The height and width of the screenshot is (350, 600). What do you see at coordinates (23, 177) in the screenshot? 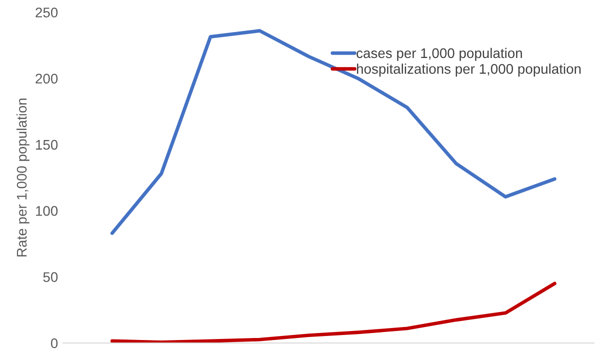
I see `y-axis-title: Rate per 1,000 population` at bounding box center [23, 177].